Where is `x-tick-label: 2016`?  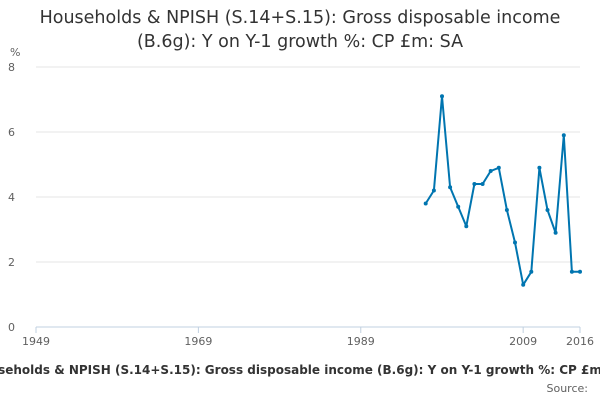
x-tick-label: 2016 is located at coordinates (580, 341).